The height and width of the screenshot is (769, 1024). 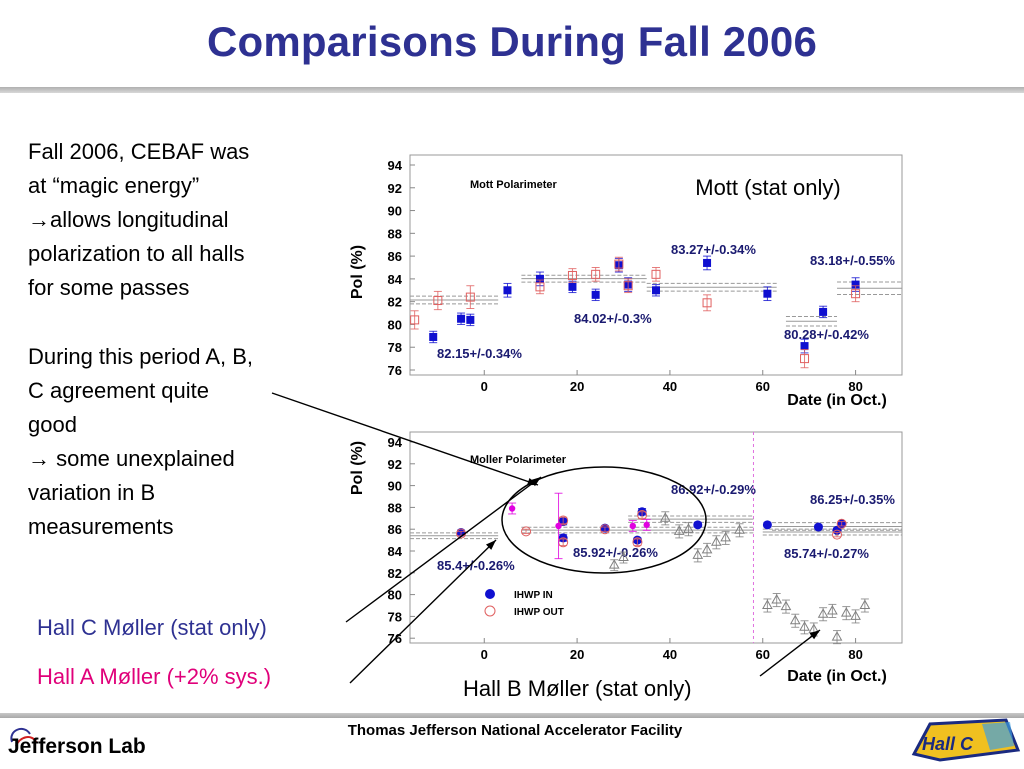 I want to click on y-tick-label: 90, so click(x=395, y=486).